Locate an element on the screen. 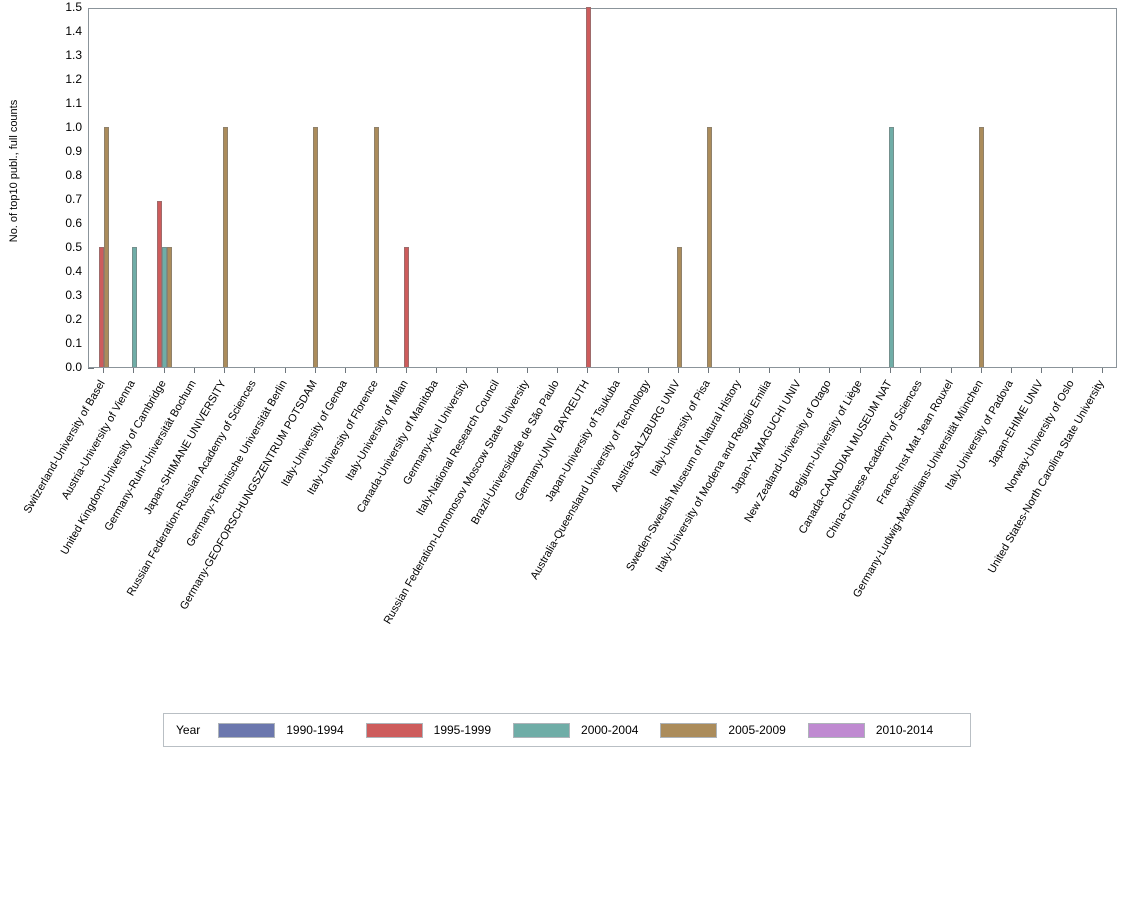 This screenshot has height=904, width=1134. legend-item: 2010-2014 is located at coordinates (870, 730).